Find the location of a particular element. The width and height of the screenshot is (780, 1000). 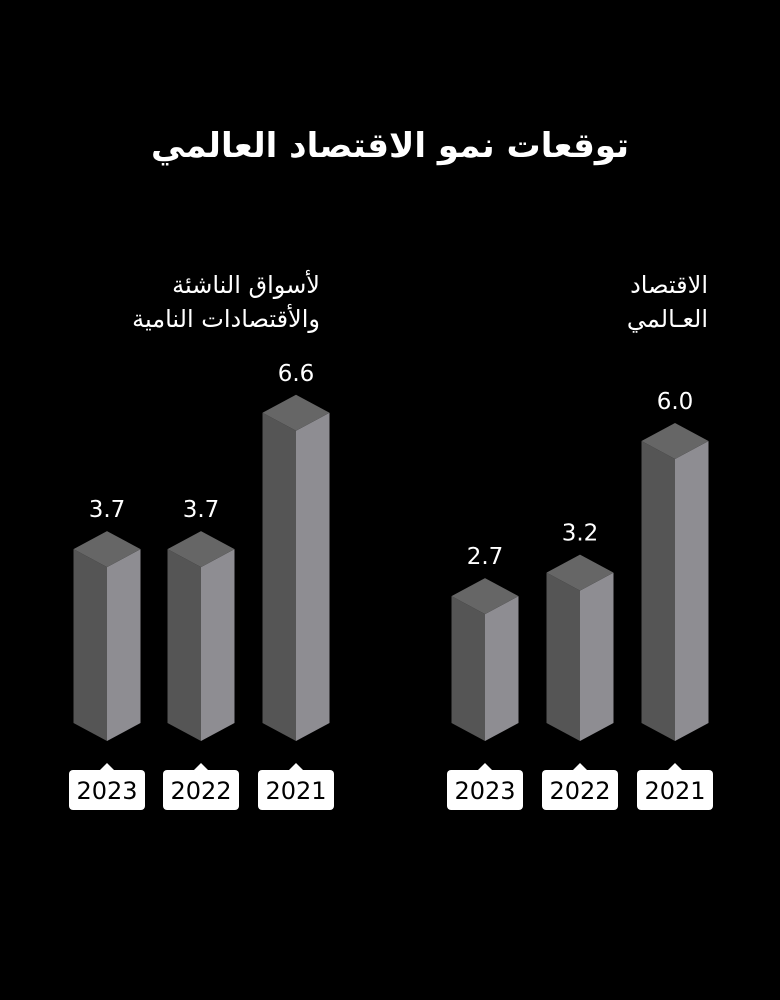

group-label-line1: لأسواق الناشئة is located at coordinates (246, 285).